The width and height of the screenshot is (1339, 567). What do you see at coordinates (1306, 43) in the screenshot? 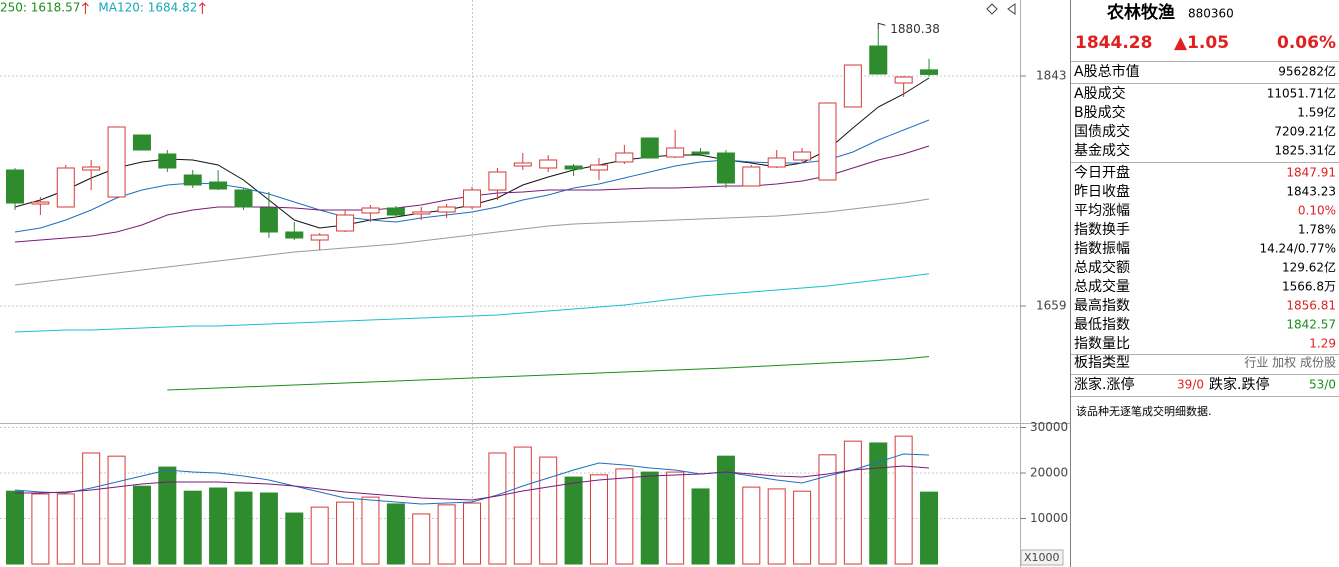
I see `change-percent: 0.06%` at bounding box center [1306, 43].